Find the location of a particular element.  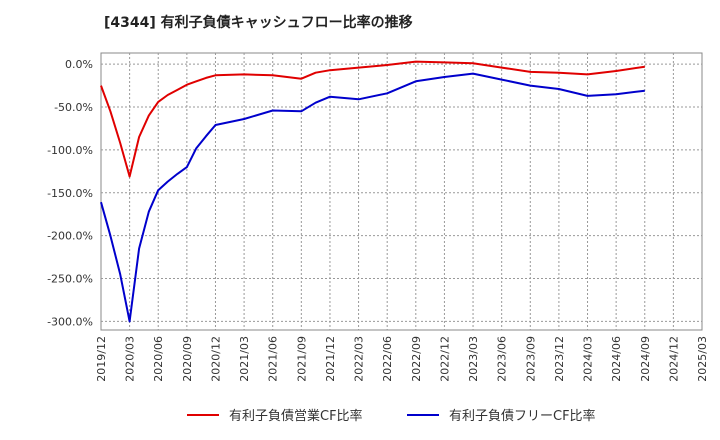

x-tick-label: 2022/12 is located at coordinates (444, 359).